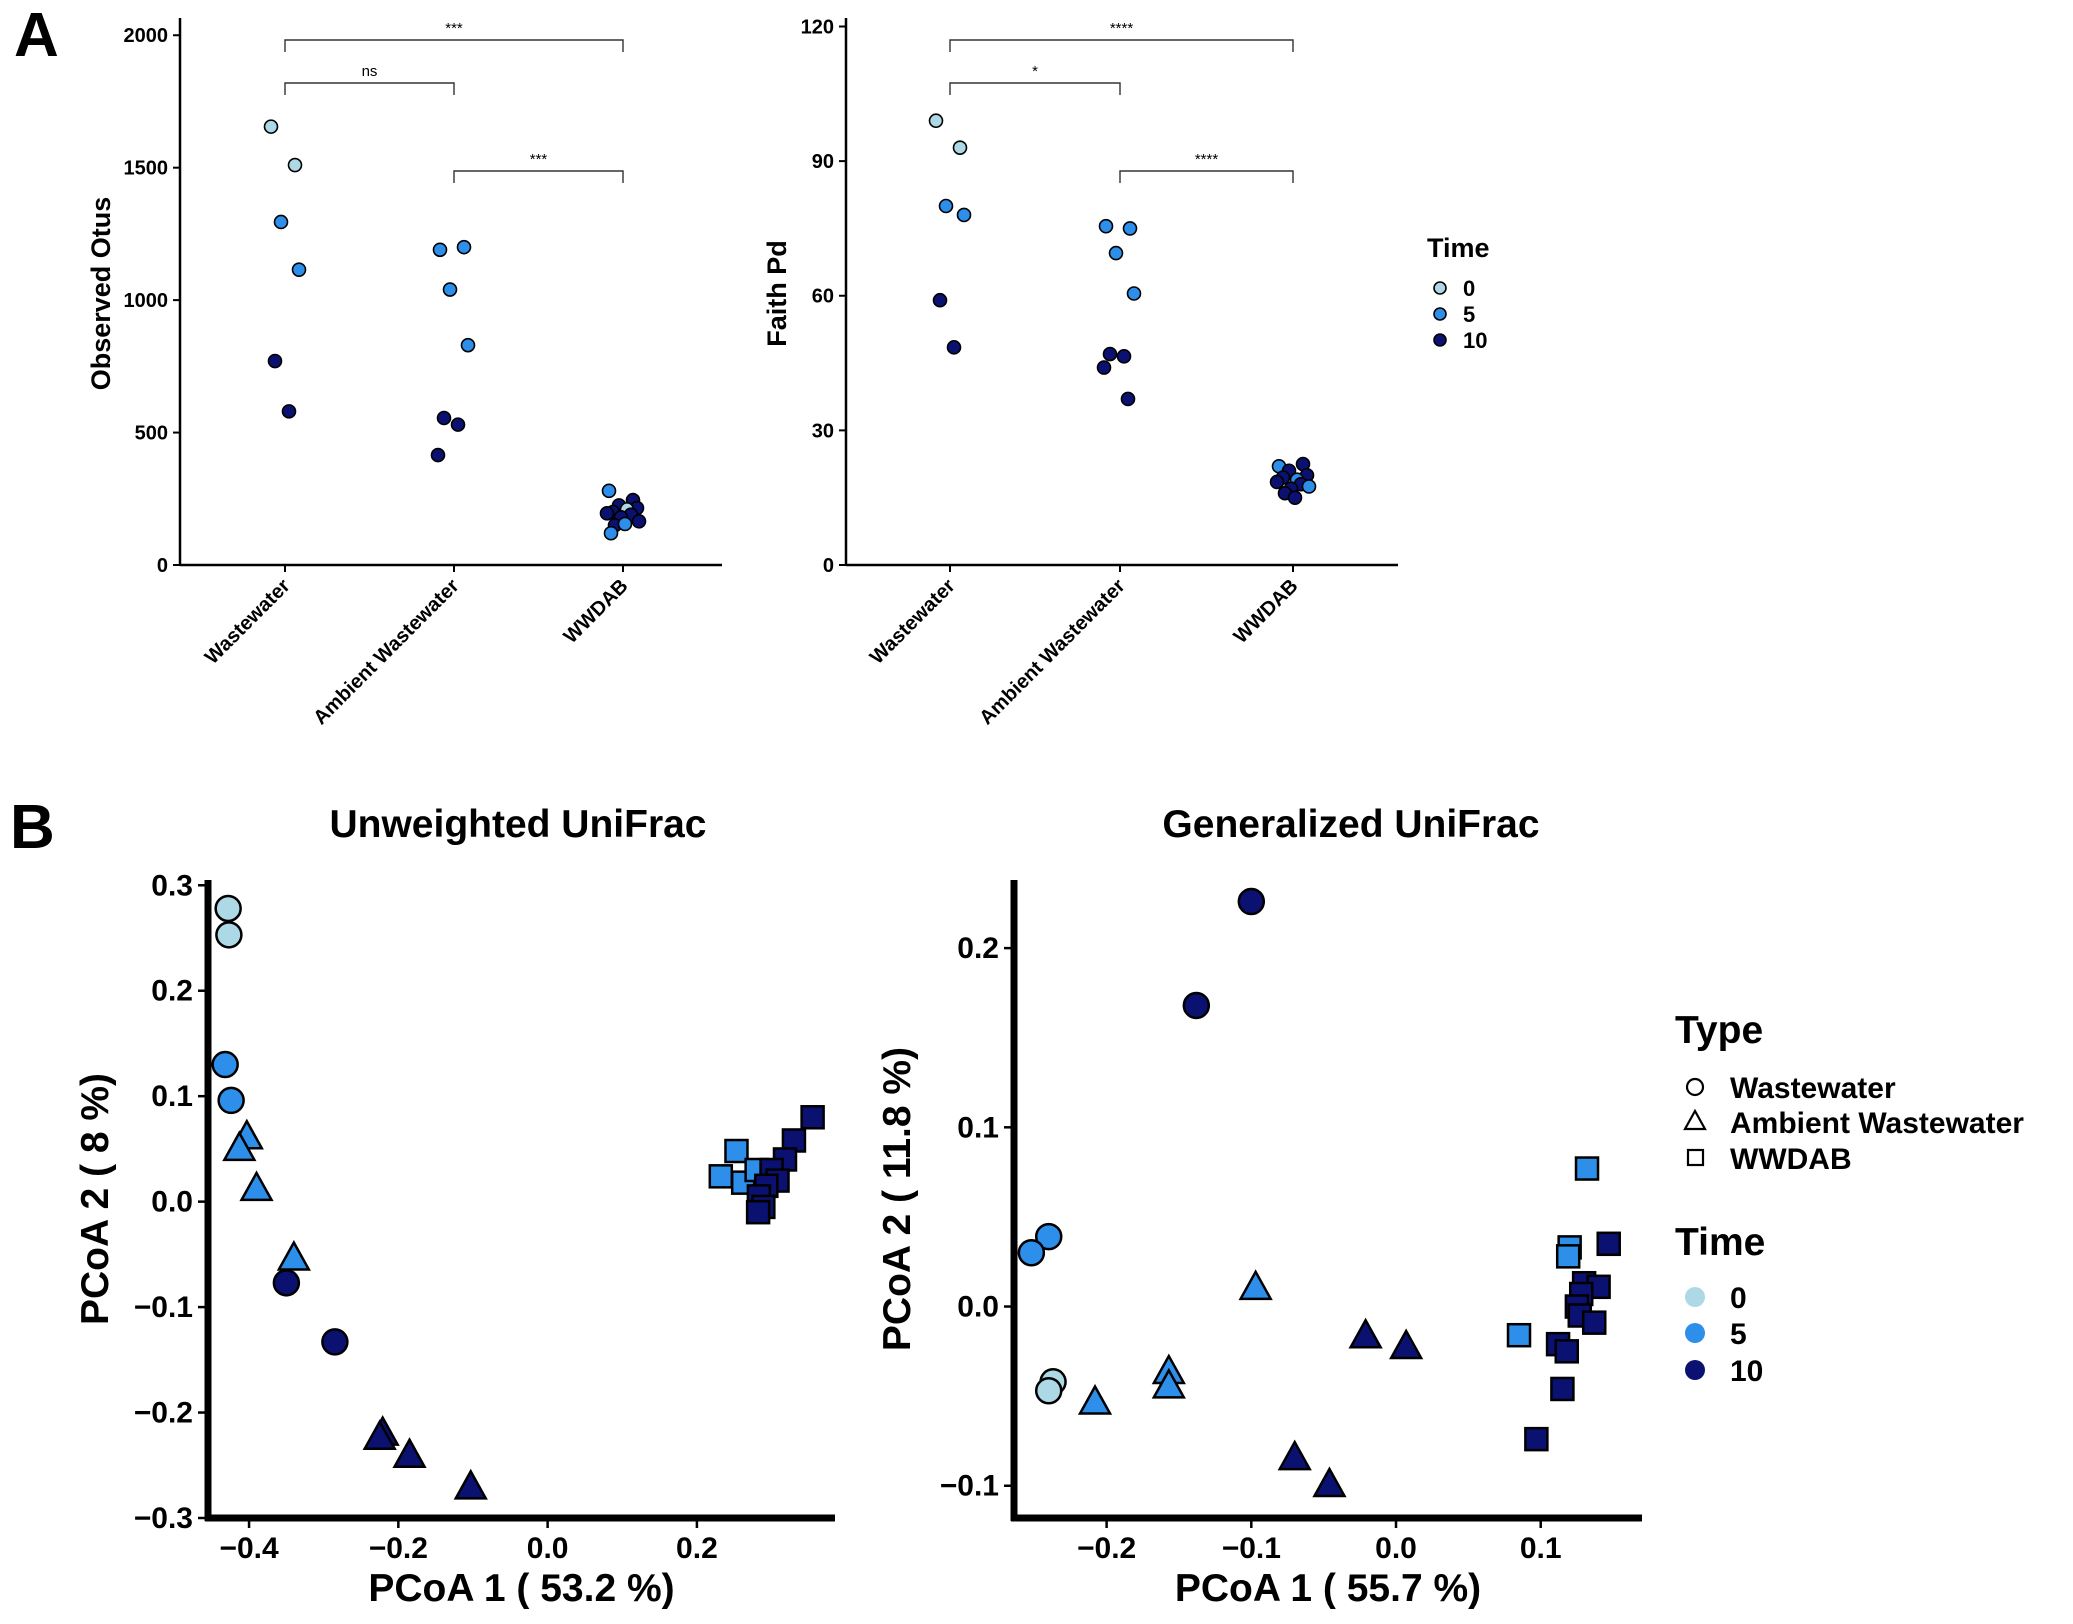  I want to click on faith-pd-y-tick-label: 30, so click(823, 431).